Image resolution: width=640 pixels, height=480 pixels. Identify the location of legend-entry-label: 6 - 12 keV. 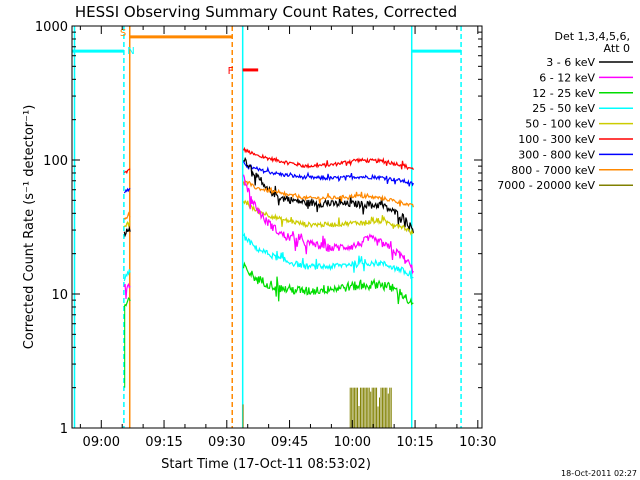
(567, 77).